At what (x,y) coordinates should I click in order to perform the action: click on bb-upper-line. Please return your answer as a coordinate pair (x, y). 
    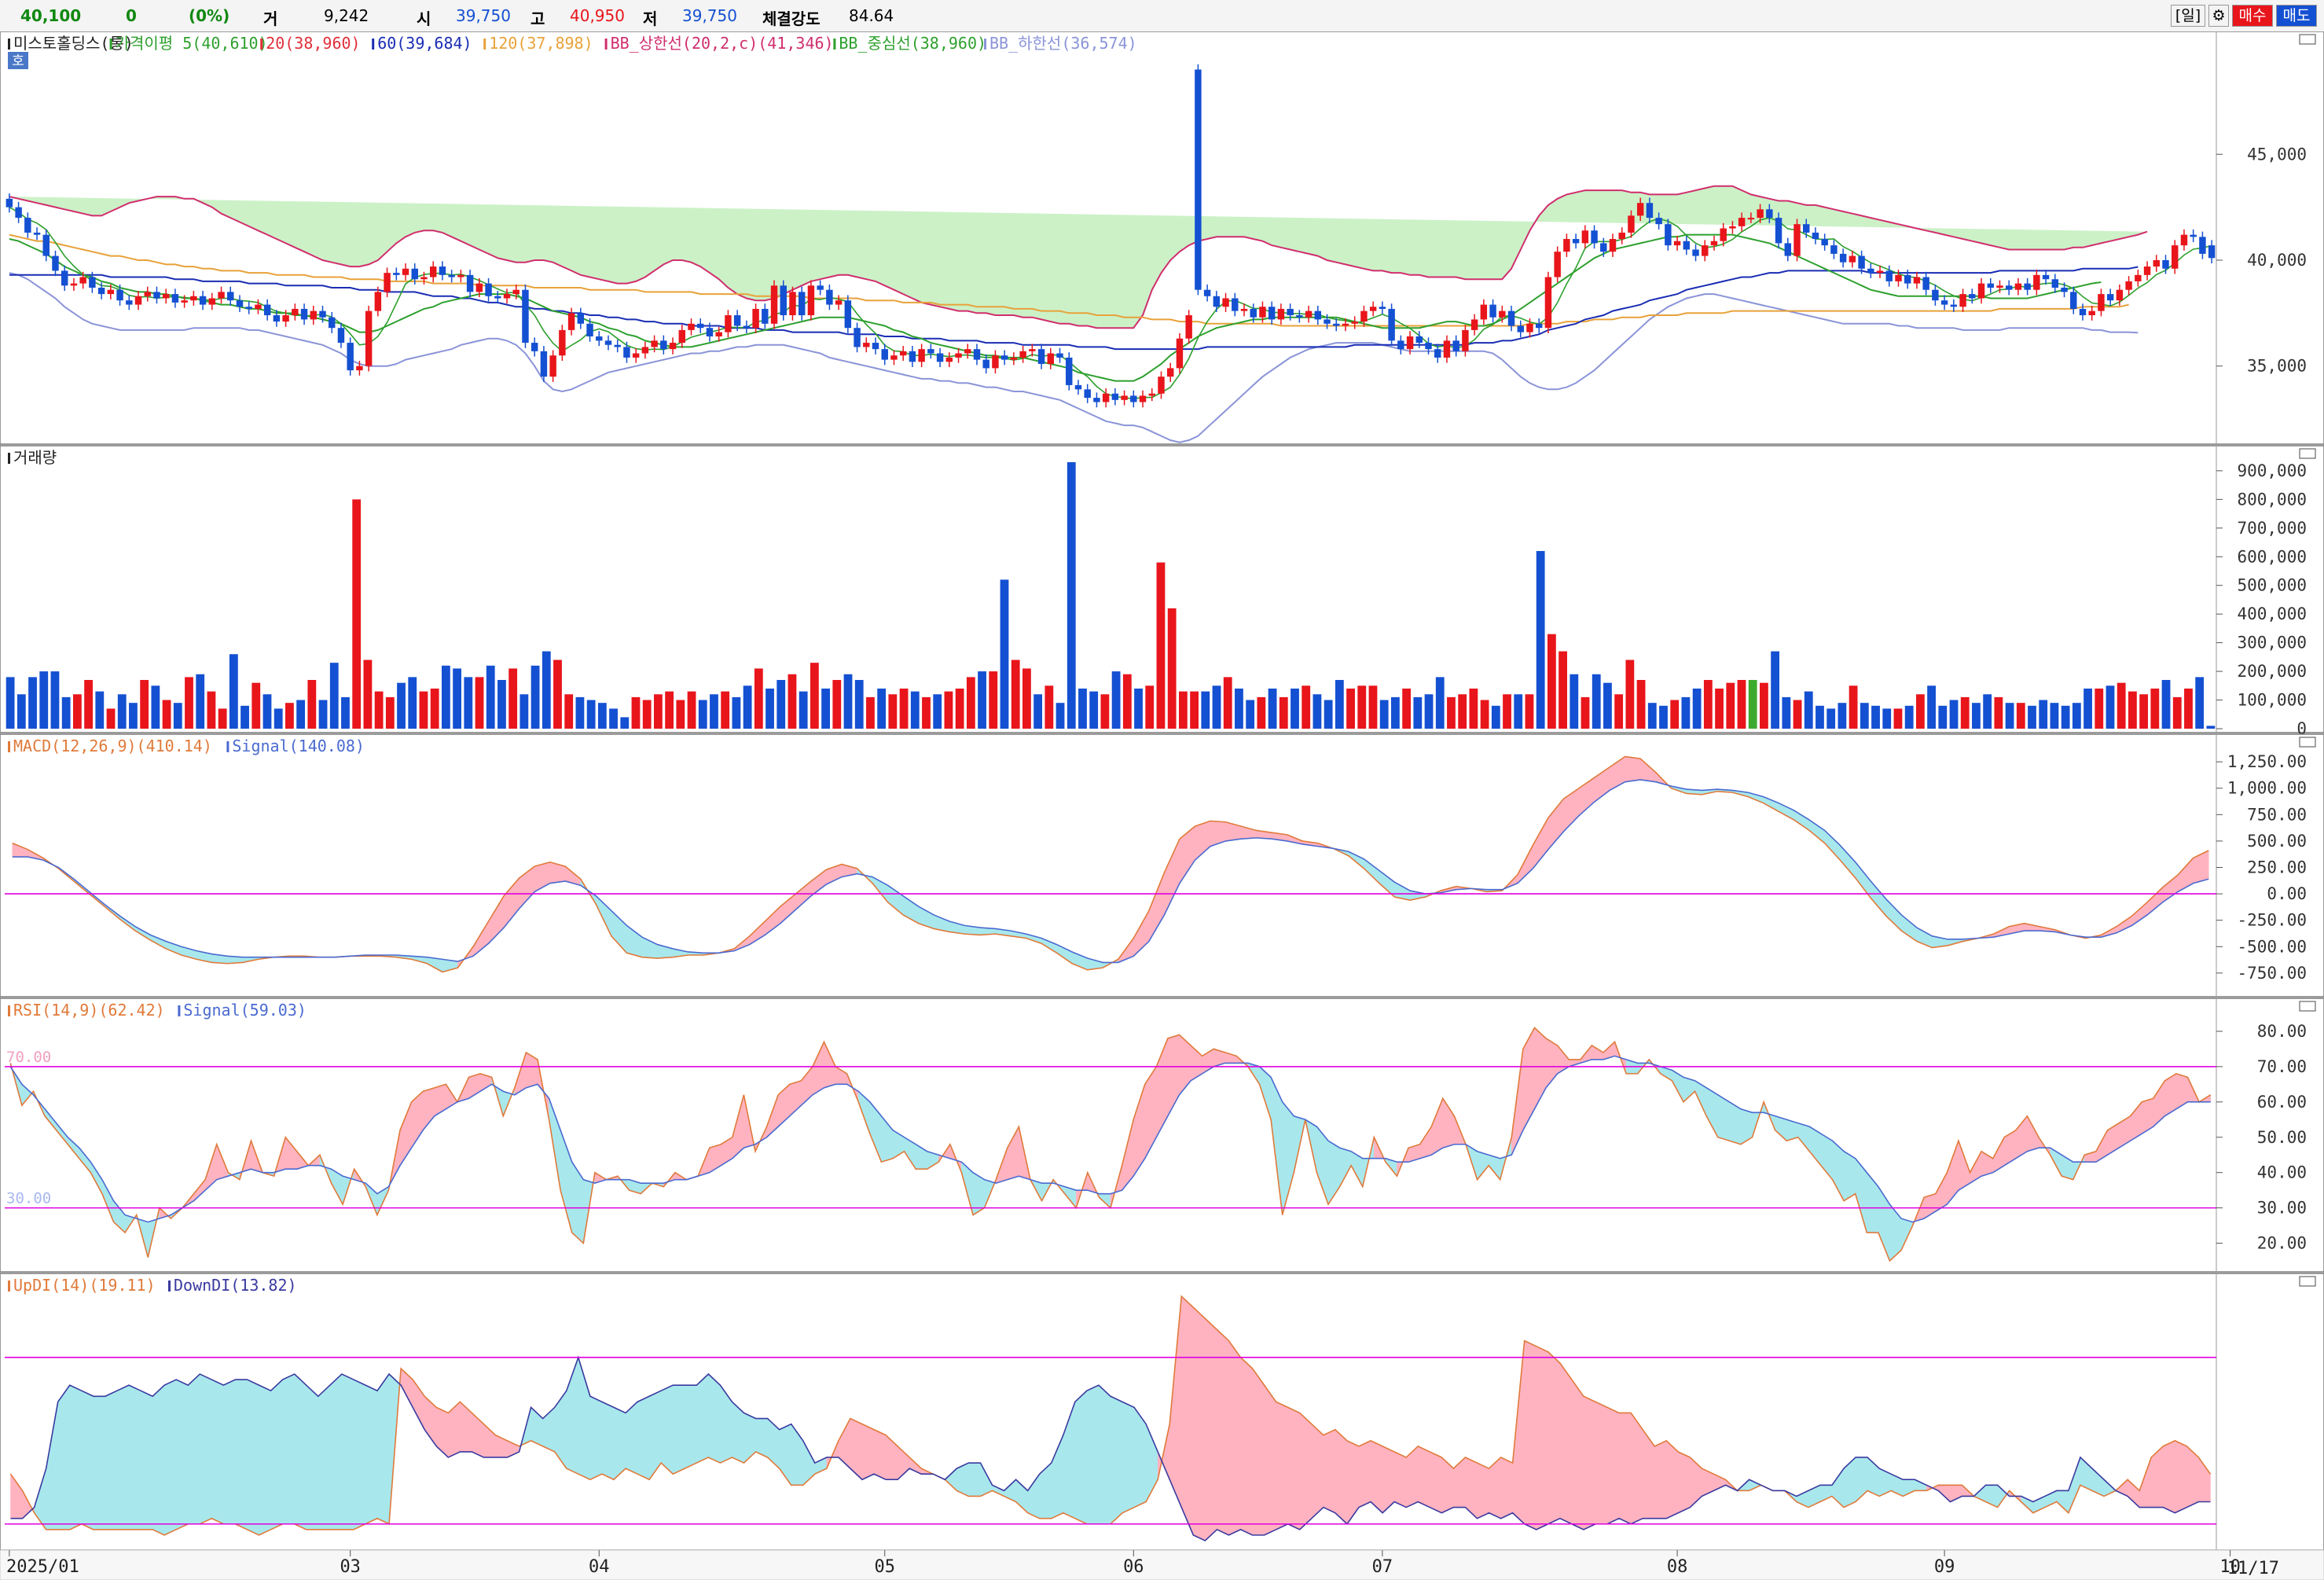
    Looking at the image, I should click on (1078, 257).